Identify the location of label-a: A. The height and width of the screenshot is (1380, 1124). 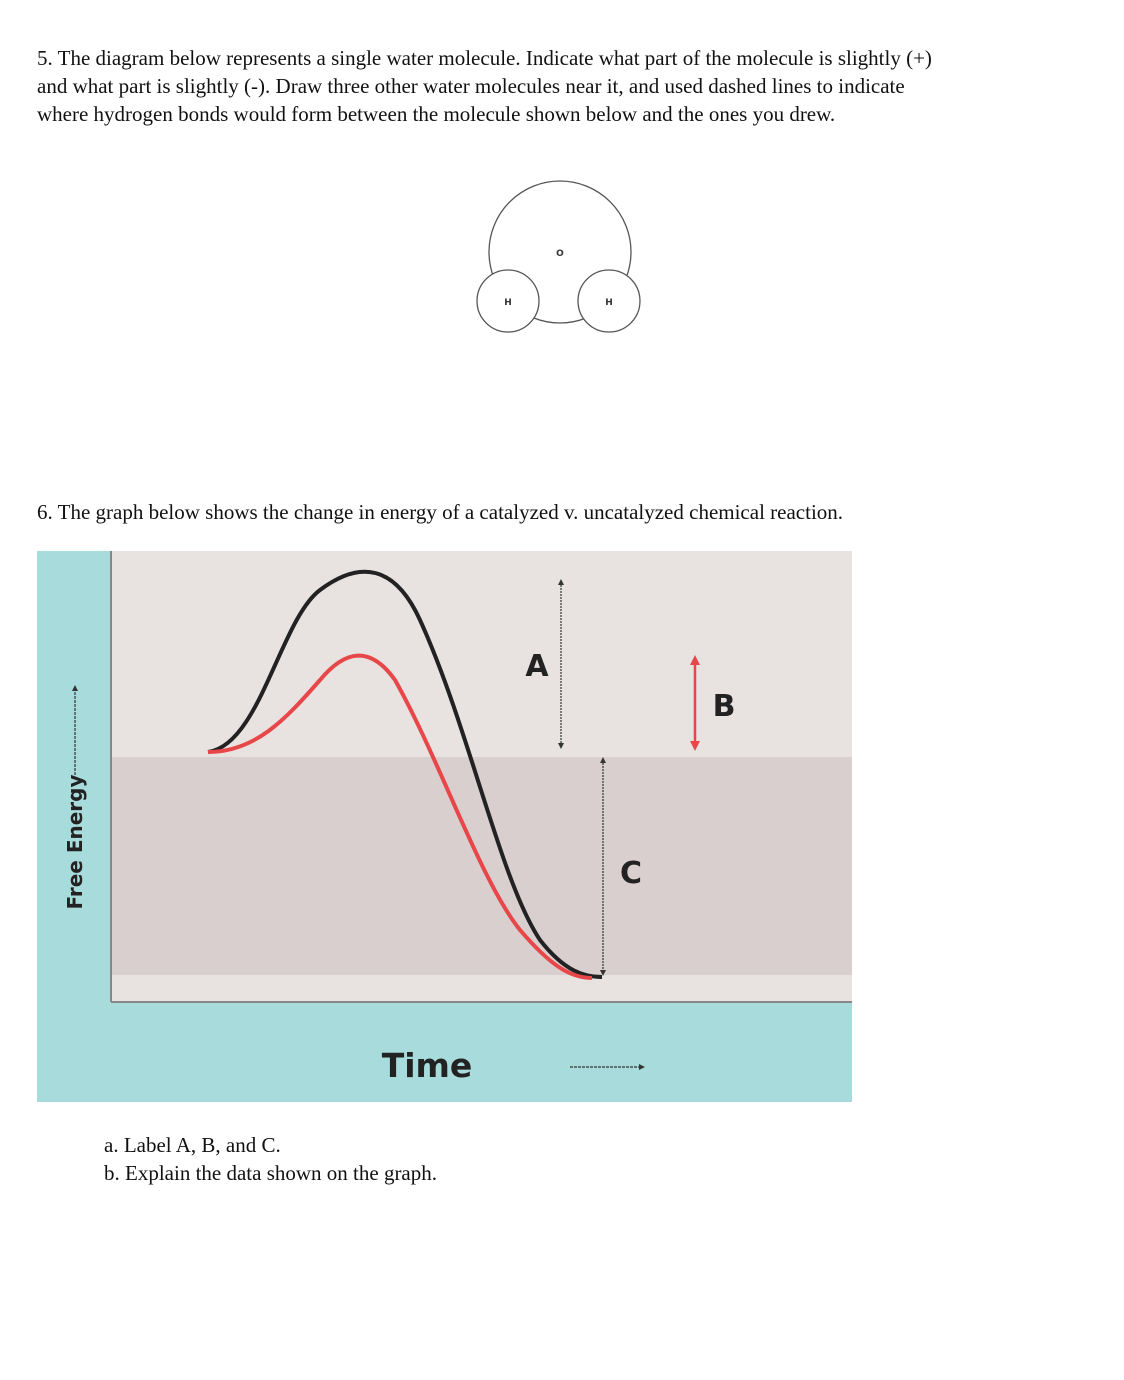
(537, 666).